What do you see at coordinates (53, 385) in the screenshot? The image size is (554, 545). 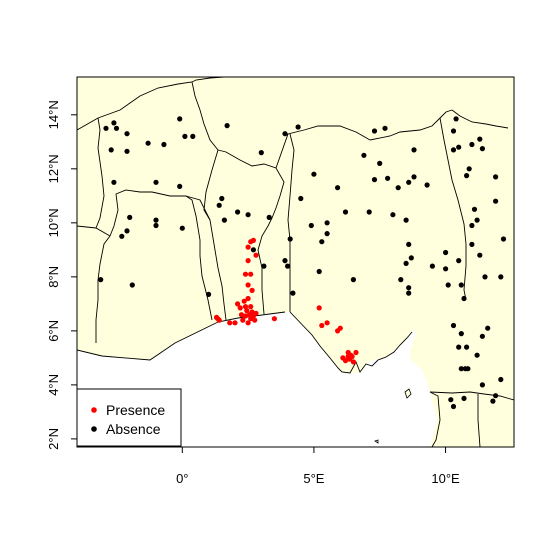 I see `y-tick-label: 4°N` at bounding box center [53, 385].